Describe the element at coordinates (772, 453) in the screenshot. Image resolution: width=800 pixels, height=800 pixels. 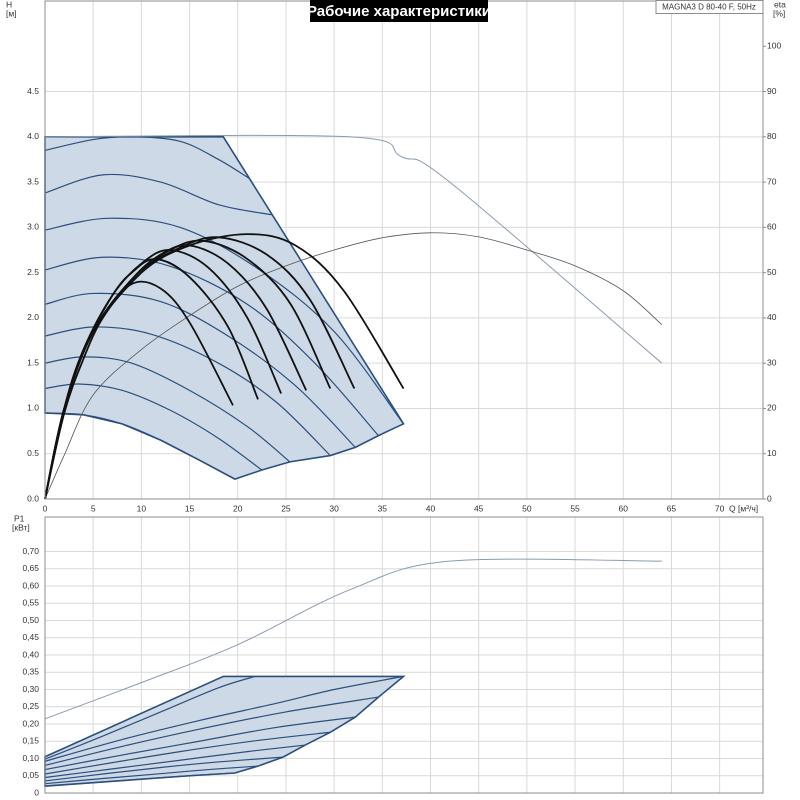
I see `y2-tick-label: 10` at that location.